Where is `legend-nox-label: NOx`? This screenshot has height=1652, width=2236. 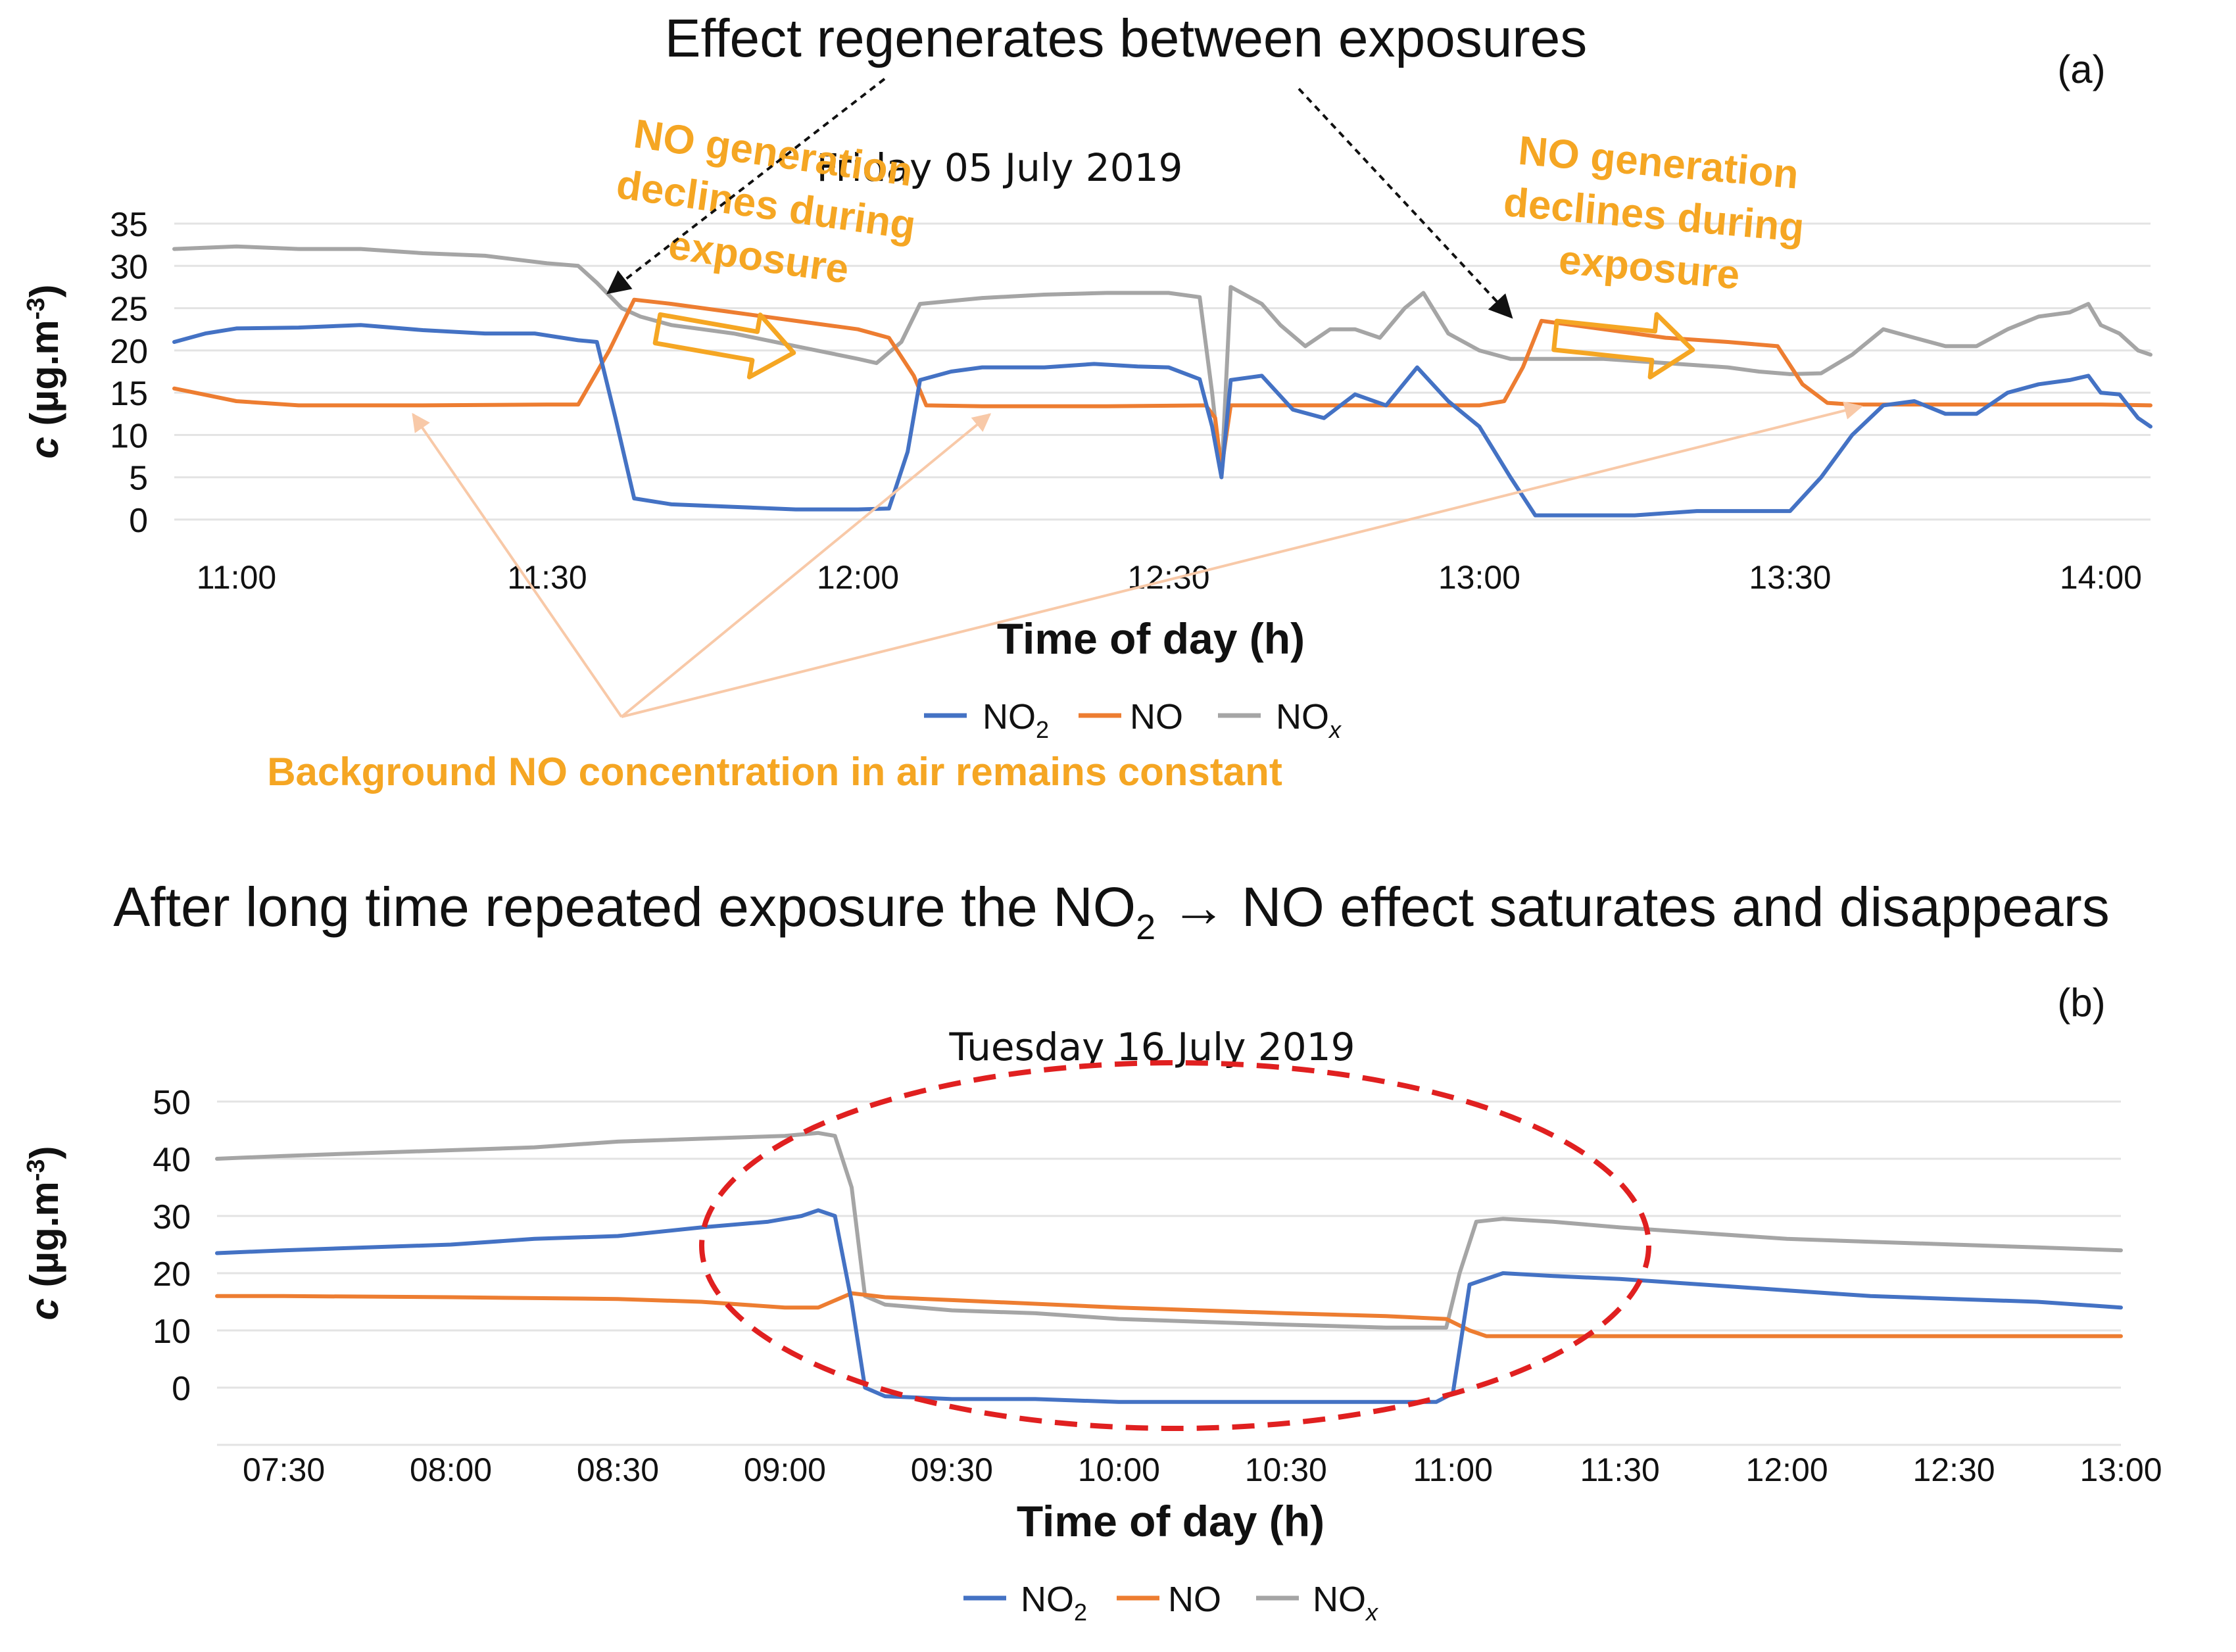 legend-nox-label: NOx is located at coordinates (1309, 720).